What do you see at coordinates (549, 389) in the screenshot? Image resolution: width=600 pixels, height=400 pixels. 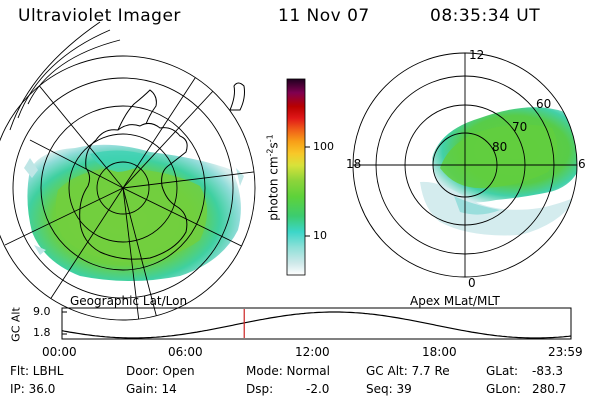 I see `info-glon-value: 280.7` at bounding box center [549, 389].